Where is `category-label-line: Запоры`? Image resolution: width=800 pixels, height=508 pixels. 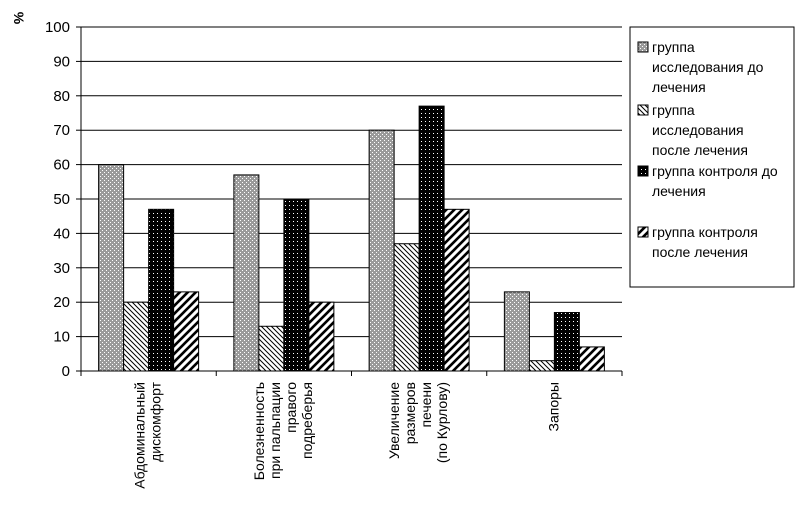 category-label-line: Запоры is located at coordinates (553, 406).